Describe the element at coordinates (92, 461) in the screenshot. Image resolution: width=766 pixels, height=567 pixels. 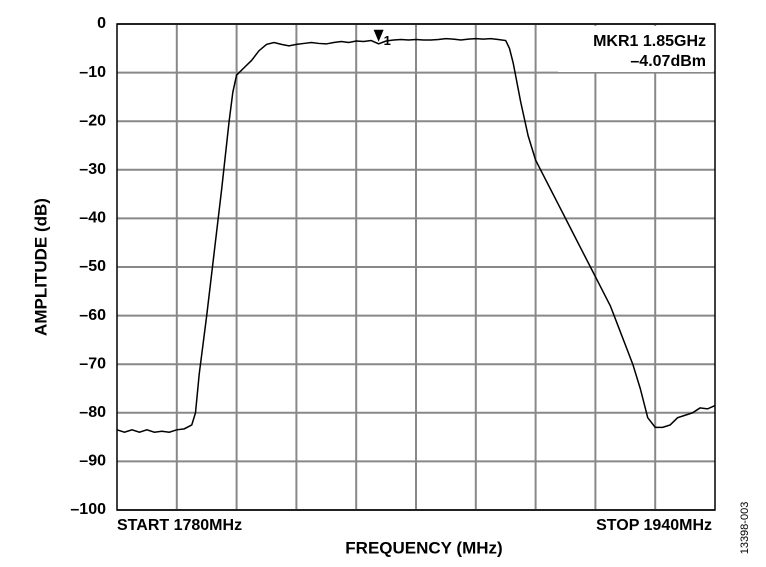
I see `y-tick-label: –90` at that location.